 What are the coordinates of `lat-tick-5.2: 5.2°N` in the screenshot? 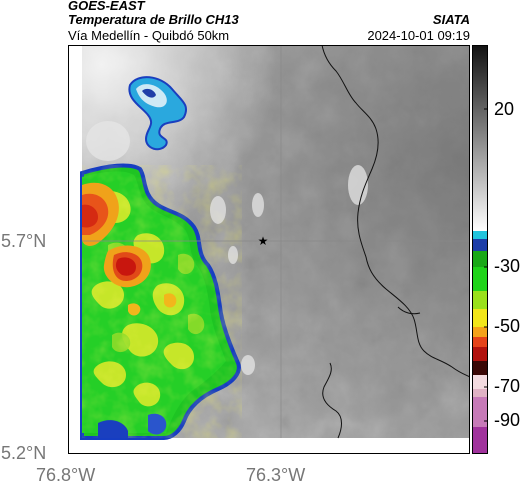 It's located at (24, 453).